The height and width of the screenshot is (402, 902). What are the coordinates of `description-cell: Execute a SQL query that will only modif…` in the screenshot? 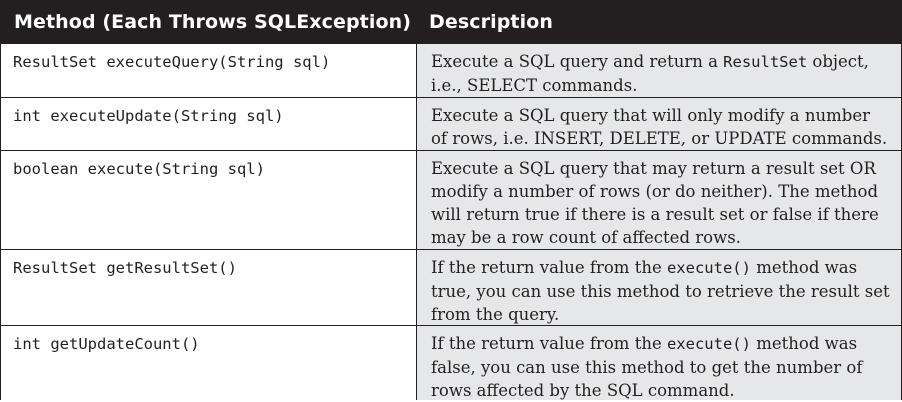 It's located at (659, 124).